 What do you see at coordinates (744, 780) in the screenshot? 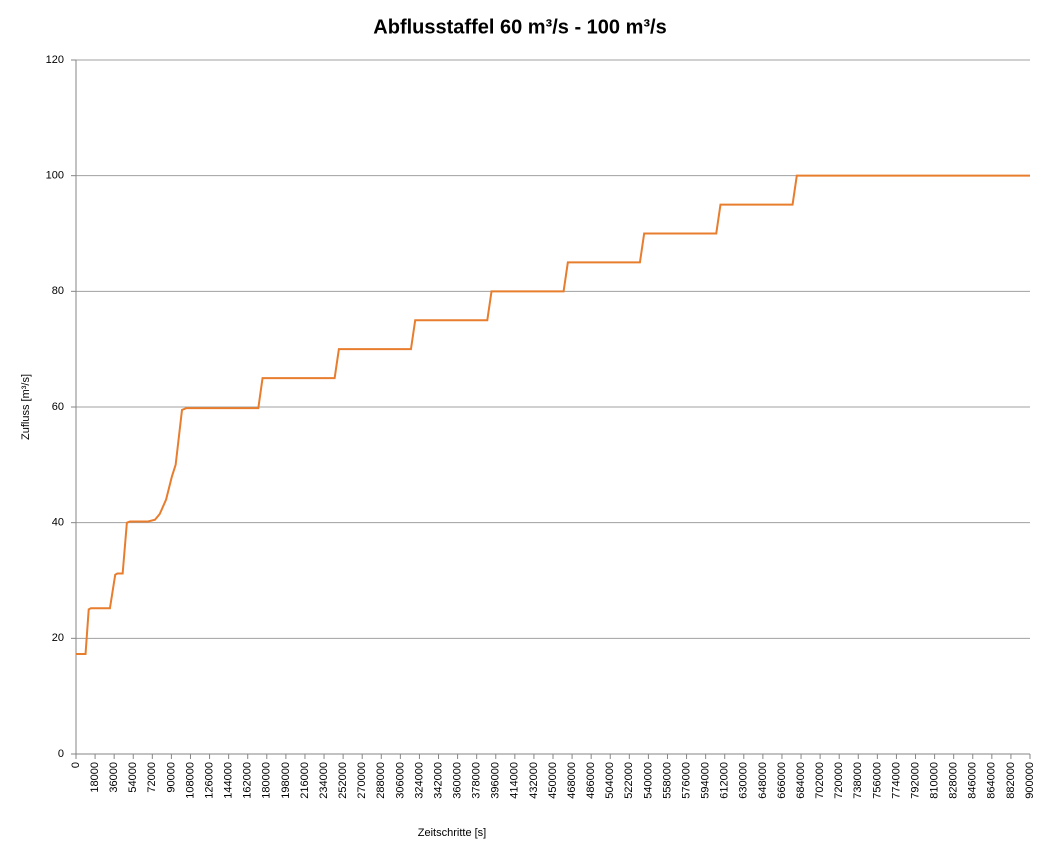
I see `x-tick-label: 630000` at bounding box center [744, 780].